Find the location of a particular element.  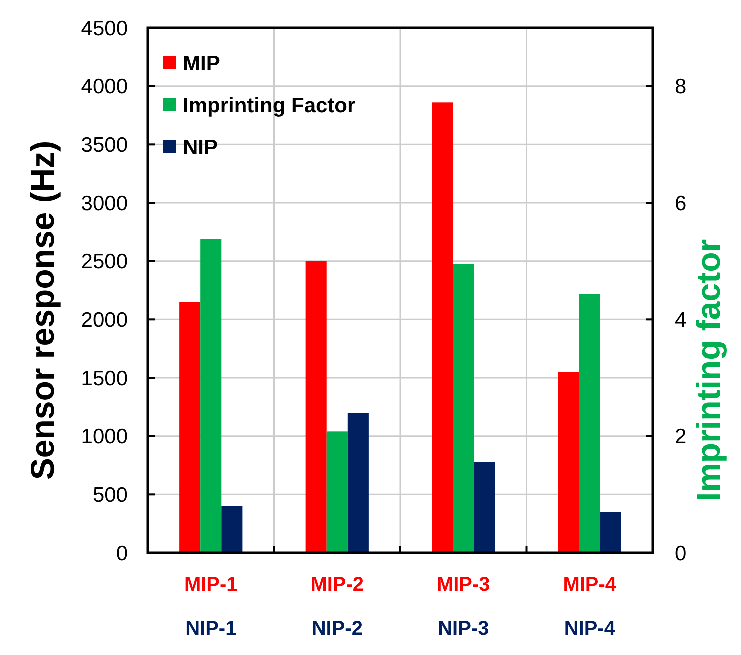

y2-tick-label: 0 is located at coordinates (681, 554).